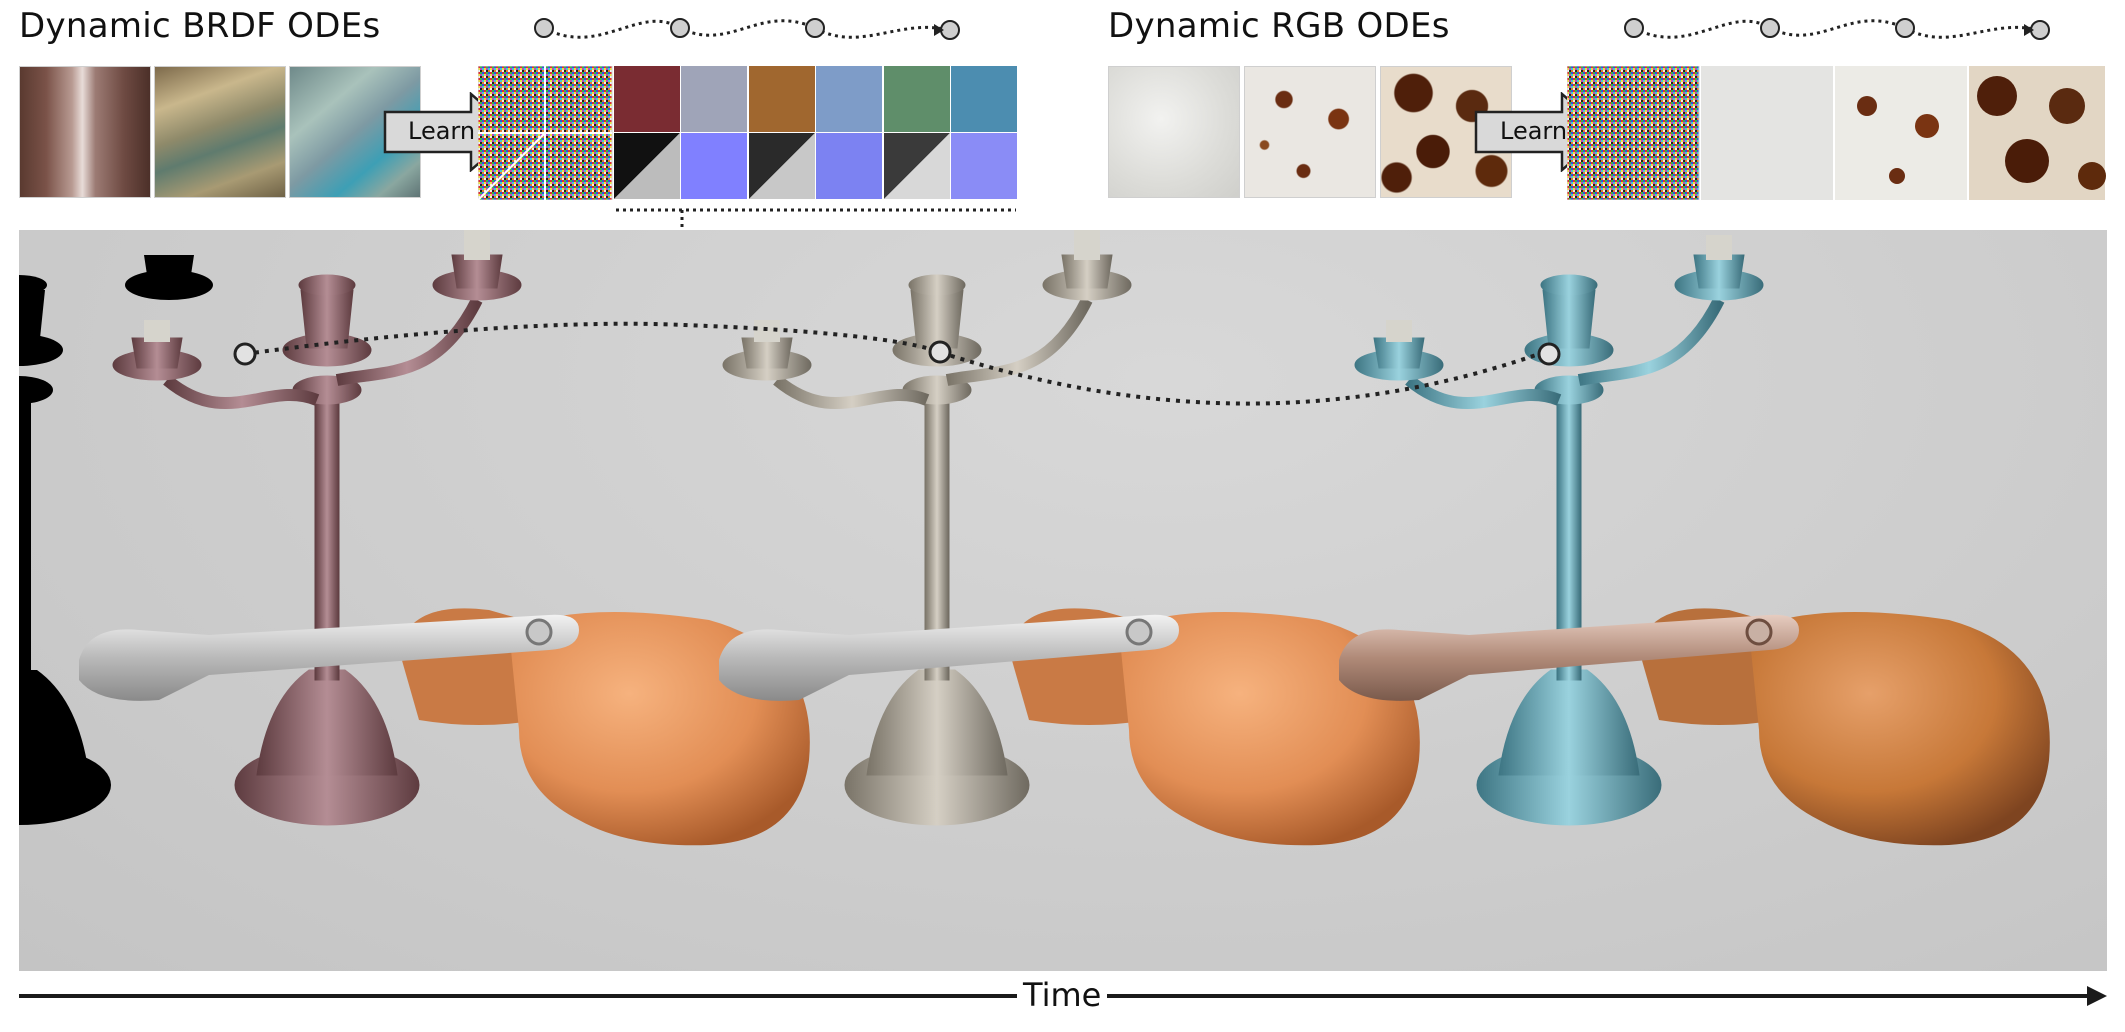  Describe the element at coordinates (747, 133) in the screenshot. I see `brdf-output-tiles` at that location.